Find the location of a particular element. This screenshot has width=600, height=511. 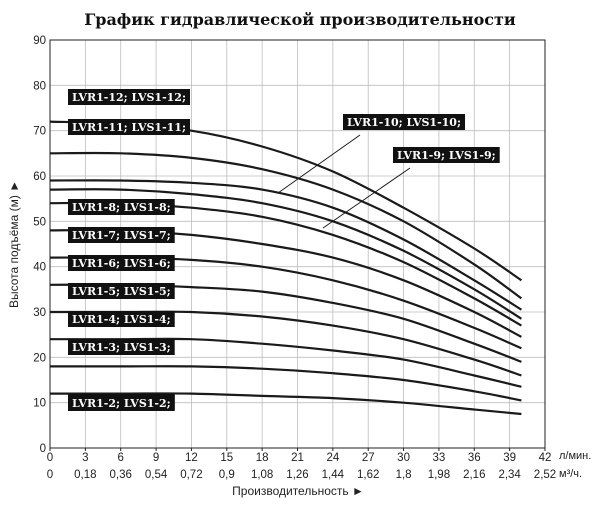

x2-tick-label-4: 0,72 is located at coordinates (191, 475).